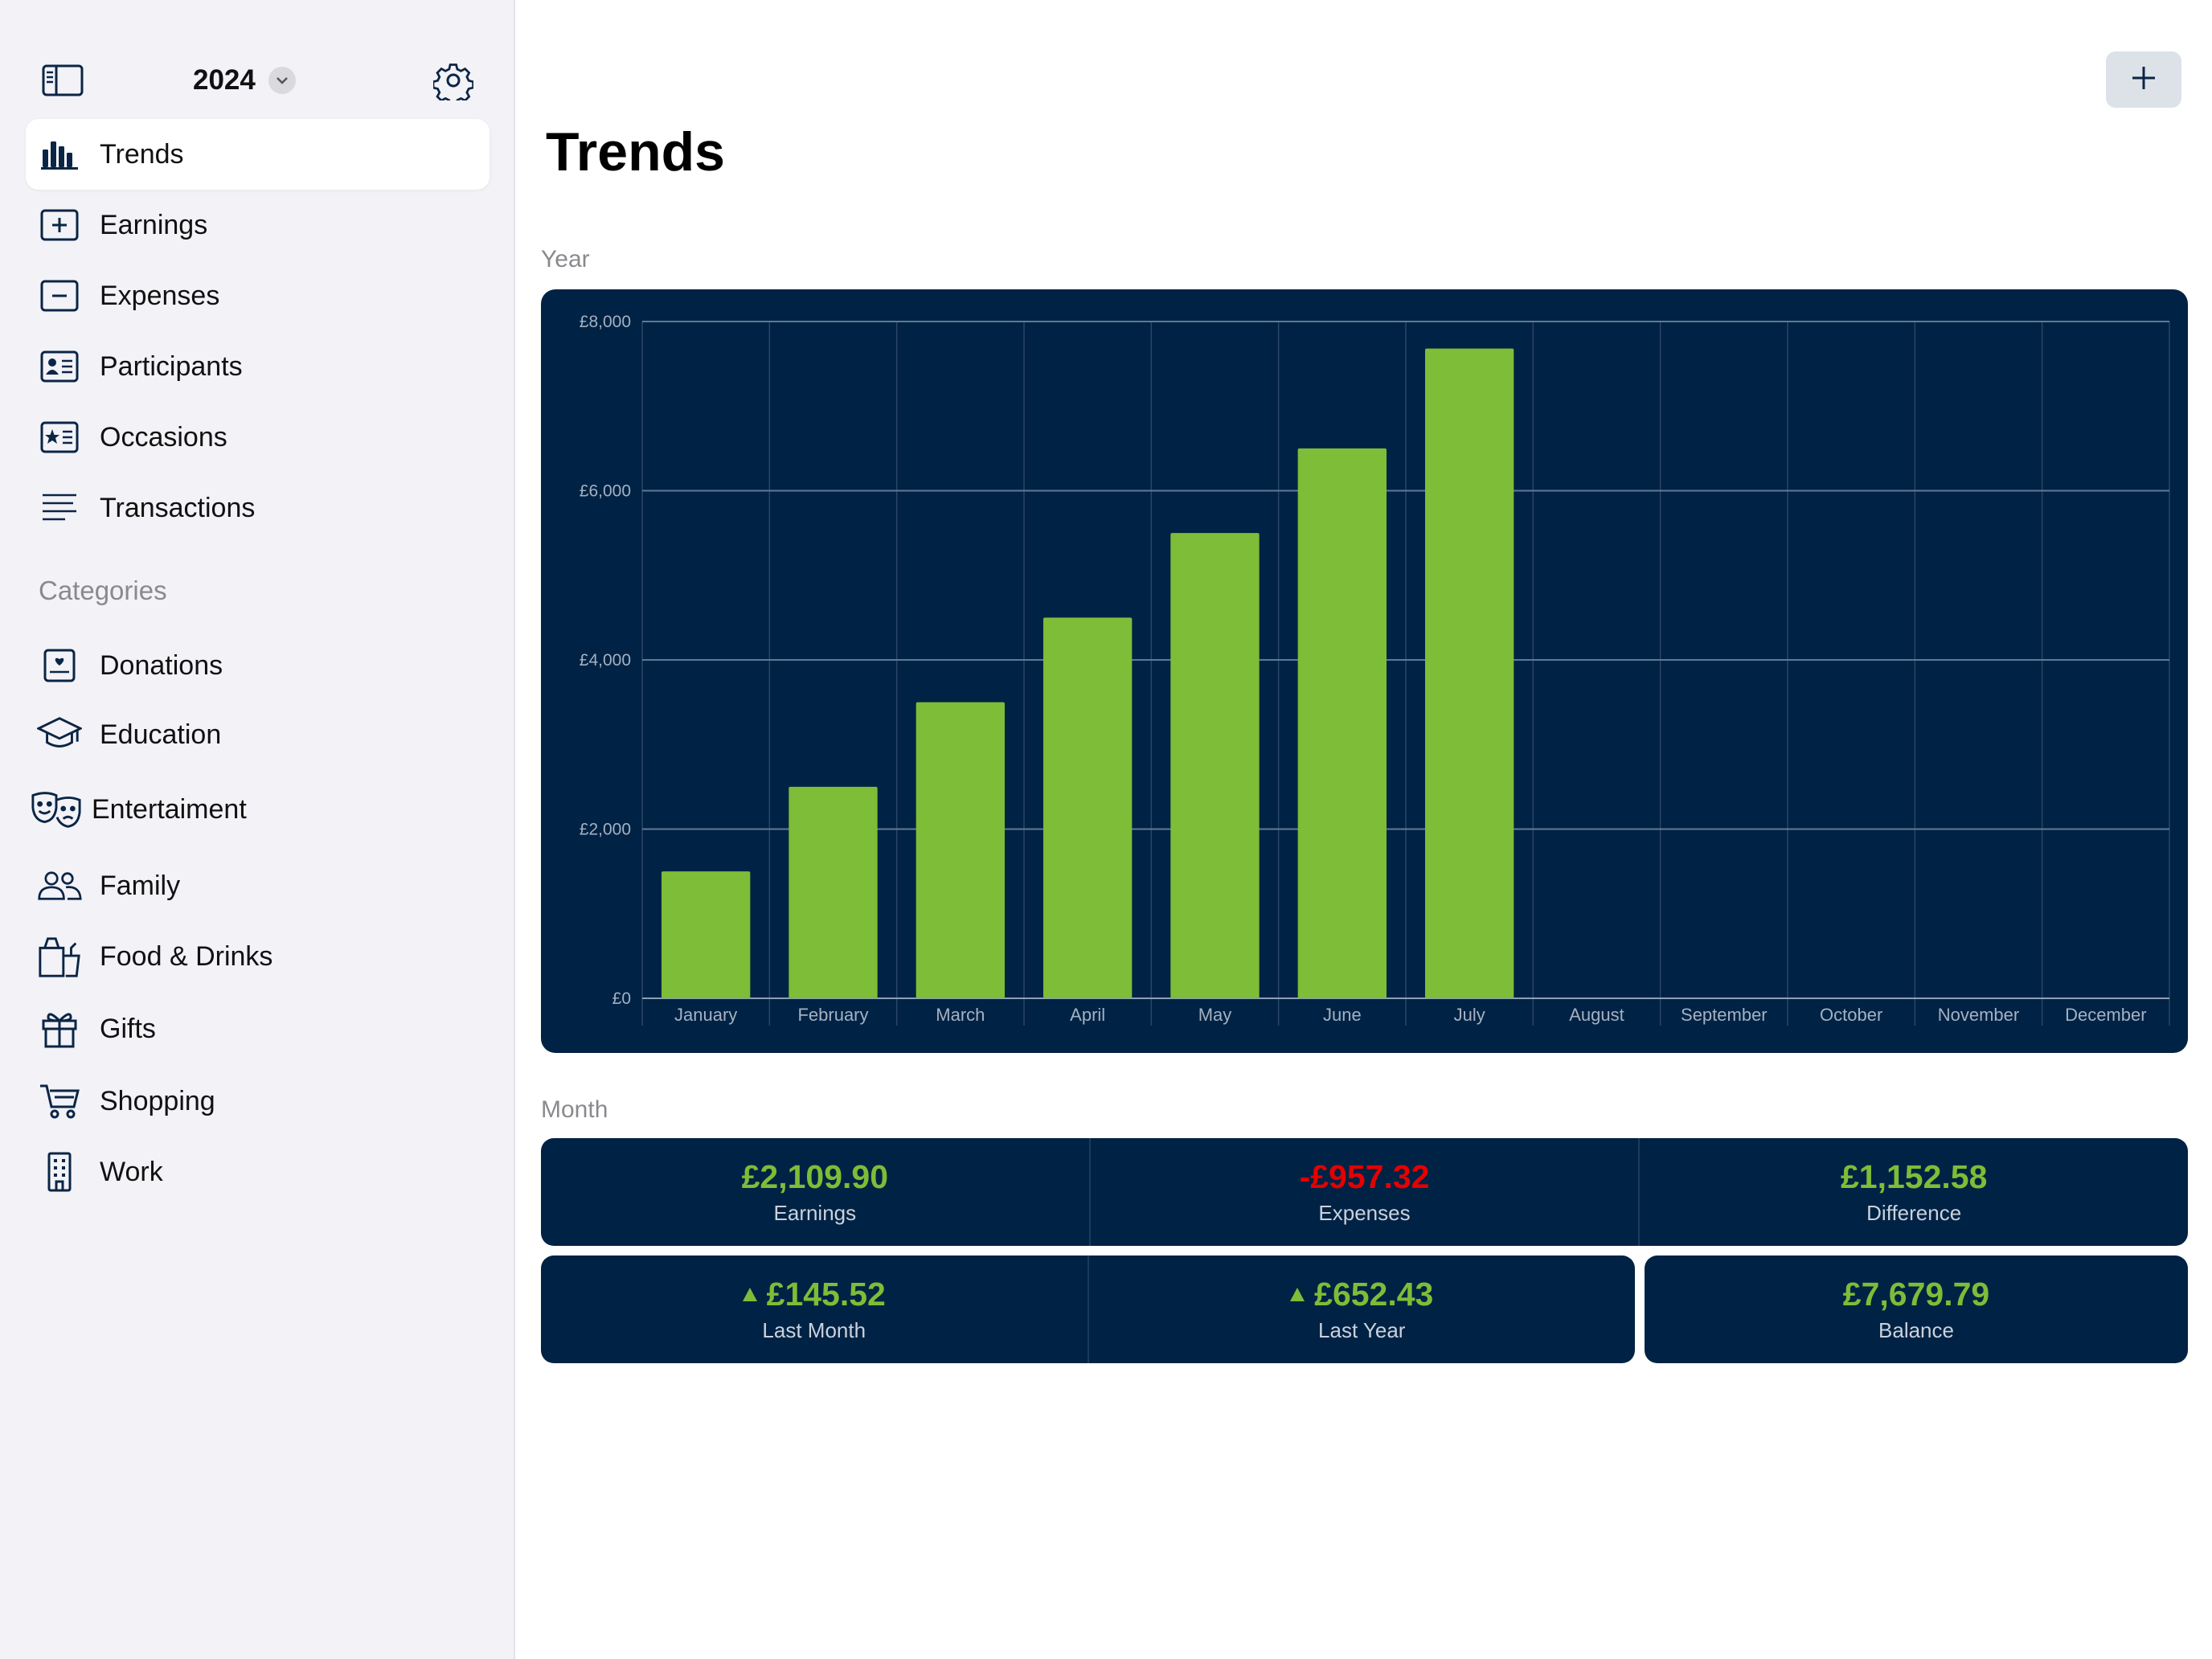 This screenshot has width=2212, height=1659. What do you see at coordinates (161, 665) in the screenshot?
I see `sidebar-item-label: Donations` at bounding box center [161, 665].